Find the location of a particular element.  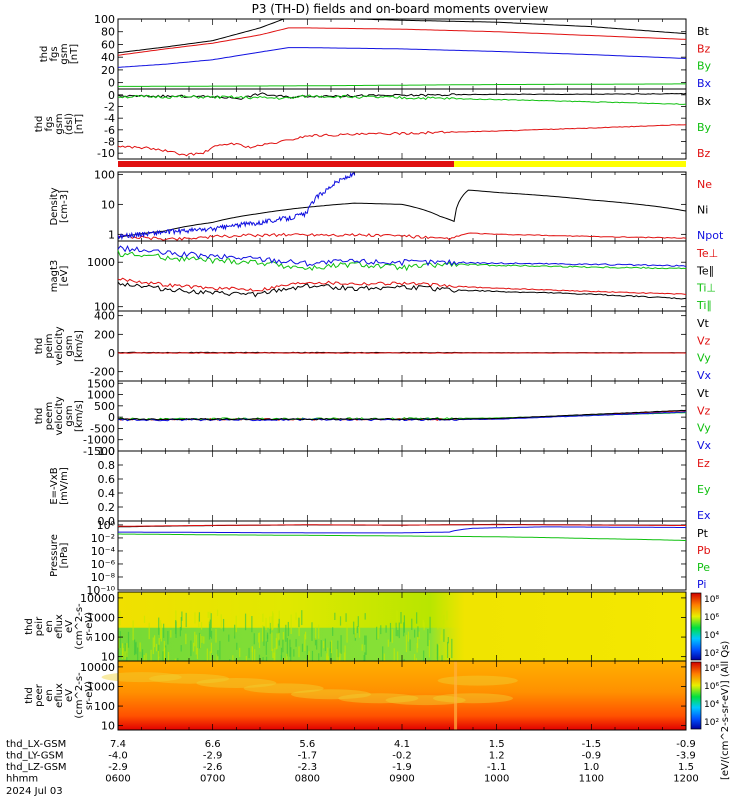

series-Bz is located at coordinates (402, 140).